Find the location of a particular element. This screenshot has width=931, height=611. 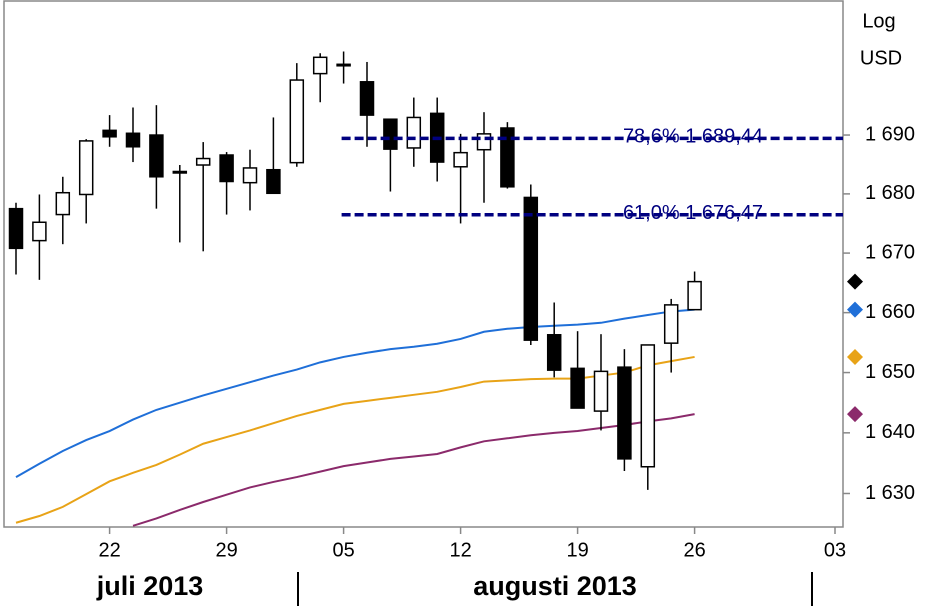

y-tick-label: 1 660 is located at coordinates (890, 312).